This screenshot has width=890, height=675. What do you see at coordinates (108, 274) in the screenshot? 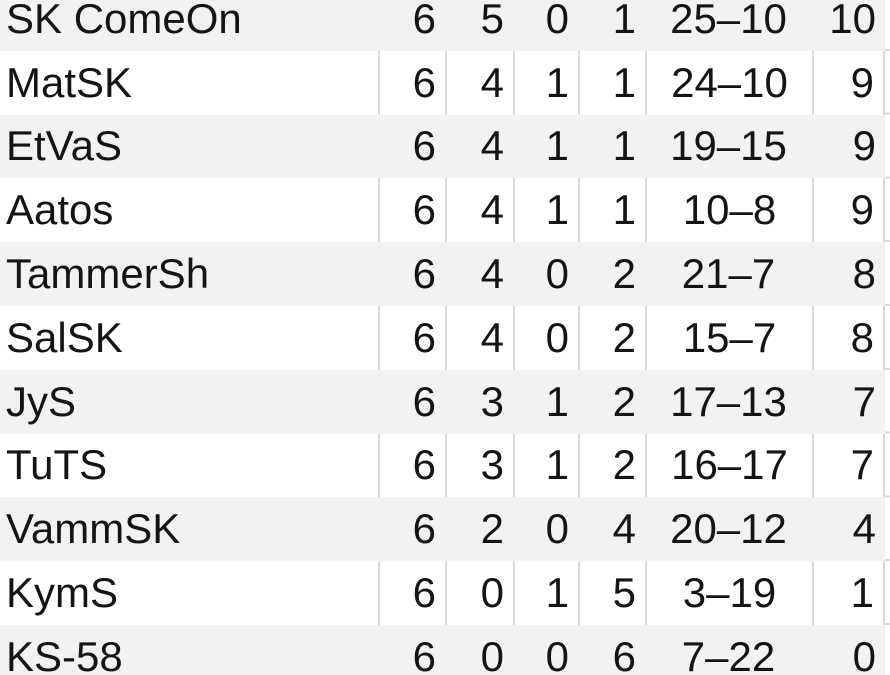
I see `team-name-cell: TammerSh` at bounding box center [108, 274].